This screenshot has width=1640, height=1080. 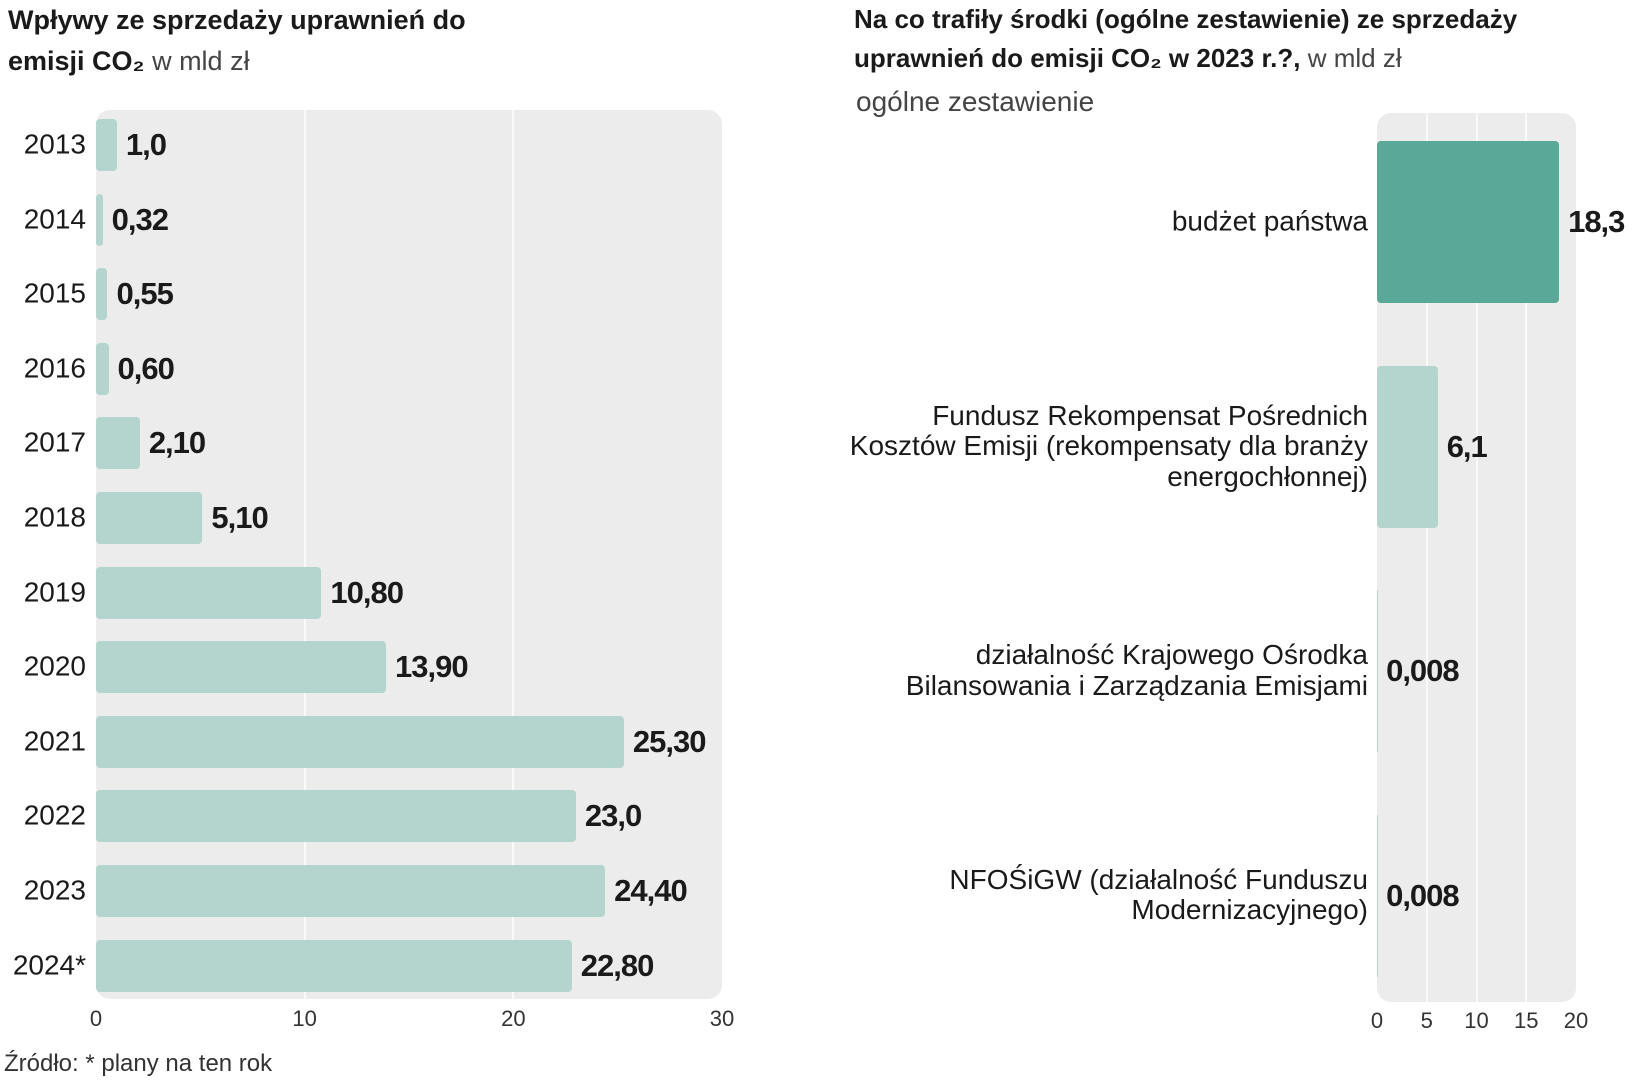 I want to click on data-label: 0,32, so click(x=140, y=219).